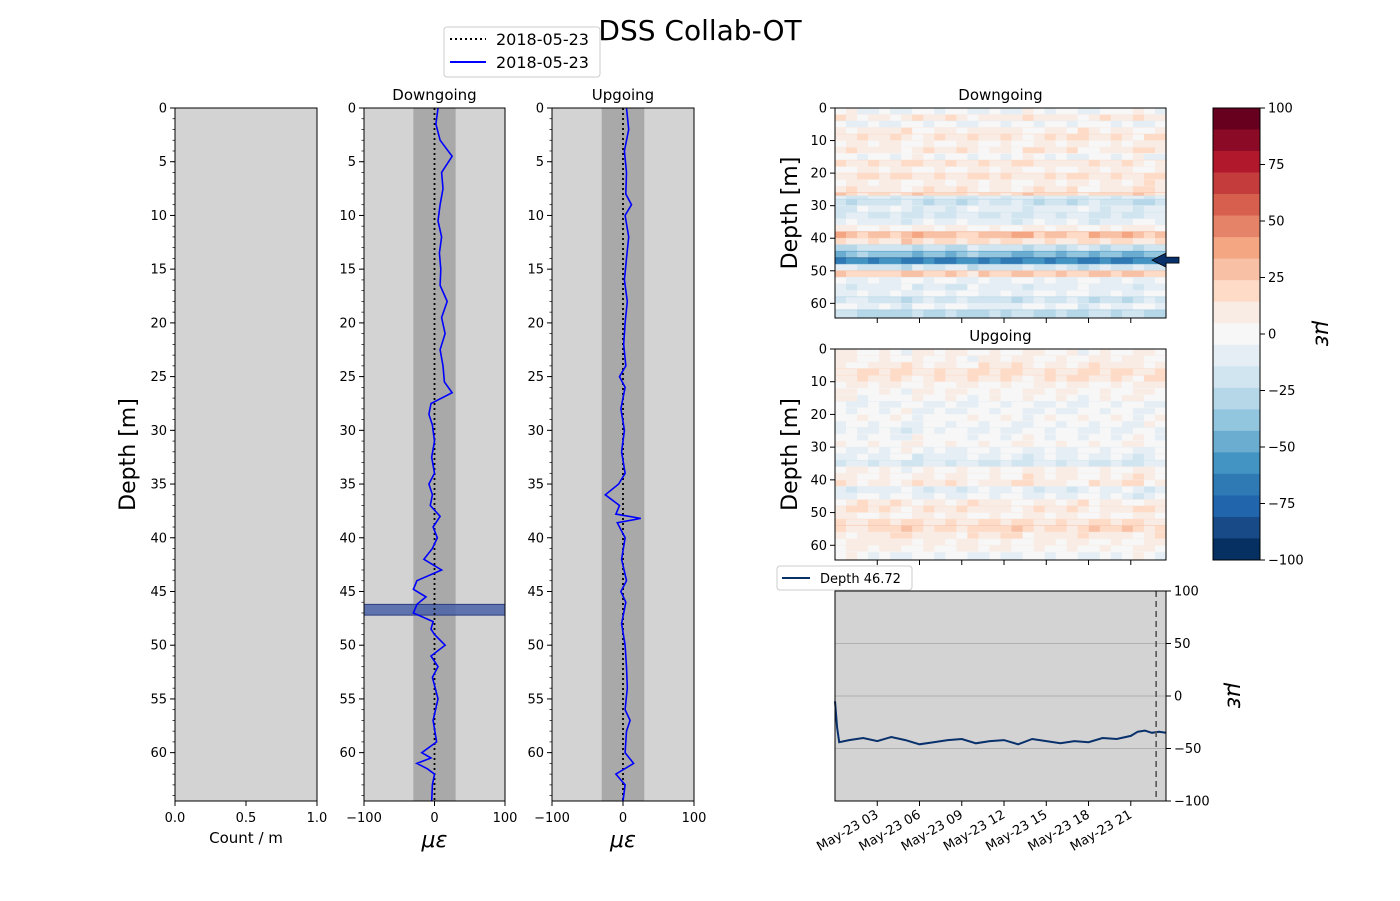 The image size is (1400, 901). I want to click on x-axis-label: με, so click(622, 840).